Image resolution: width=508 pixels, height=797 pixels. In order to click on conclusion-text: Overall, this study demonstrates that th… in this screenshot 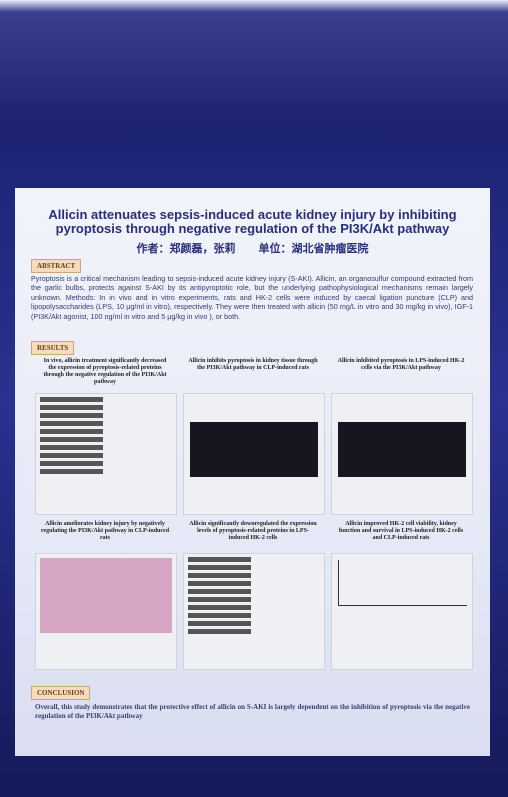, I will do `click(252, 711)`.